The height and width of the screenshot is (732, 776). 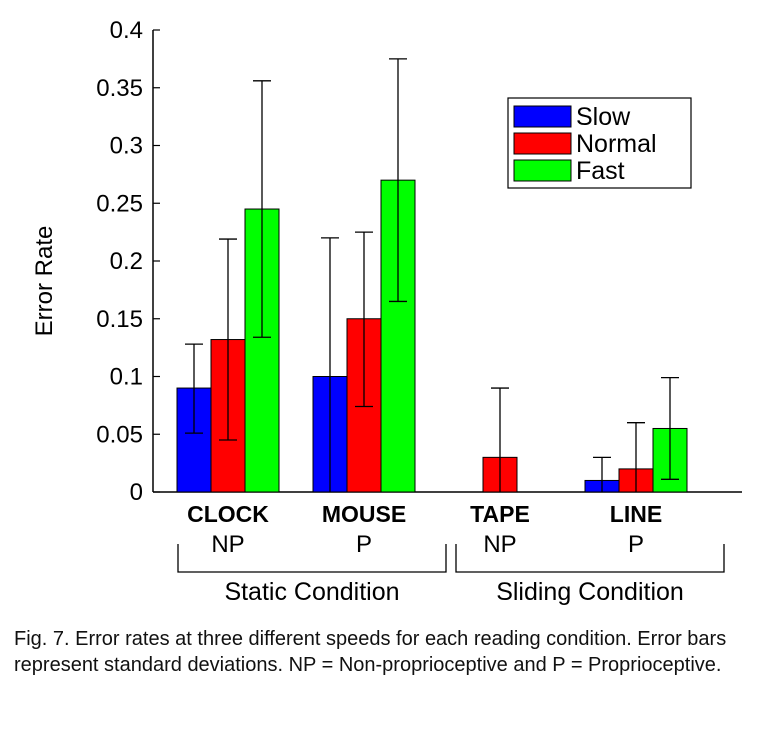 I want to click on legend-label: Slow, so click(x=603, y=117).